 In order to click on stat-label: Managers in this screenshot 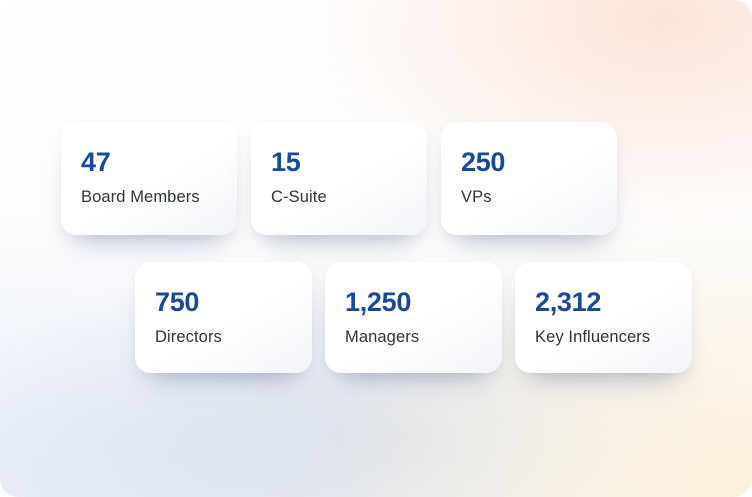, I will do `click(382, 337)`.